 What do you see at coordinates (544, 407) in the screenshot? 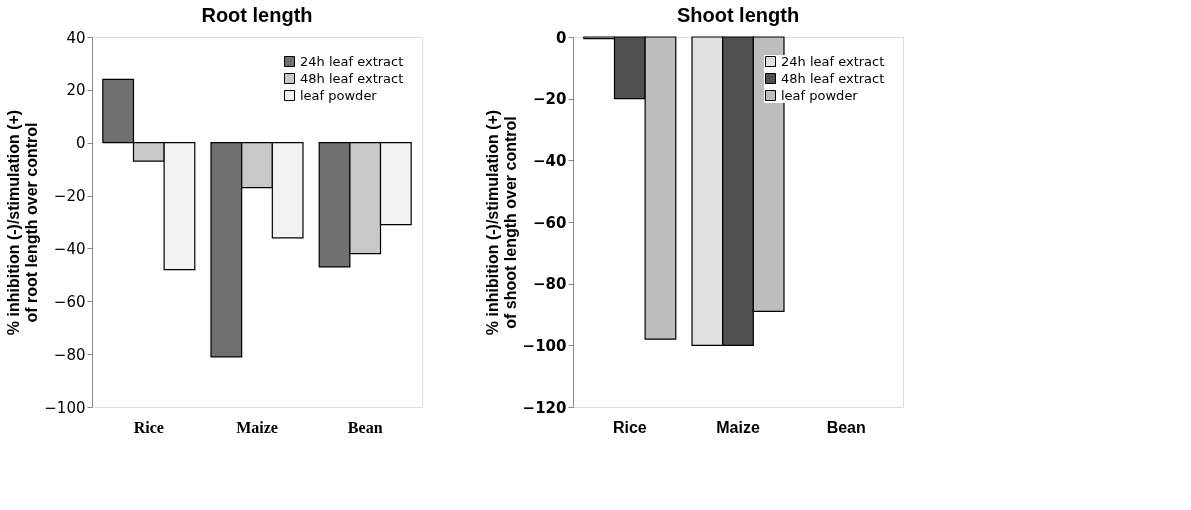
I see `y-tick-label: −120` at bounding box center [544, 407].